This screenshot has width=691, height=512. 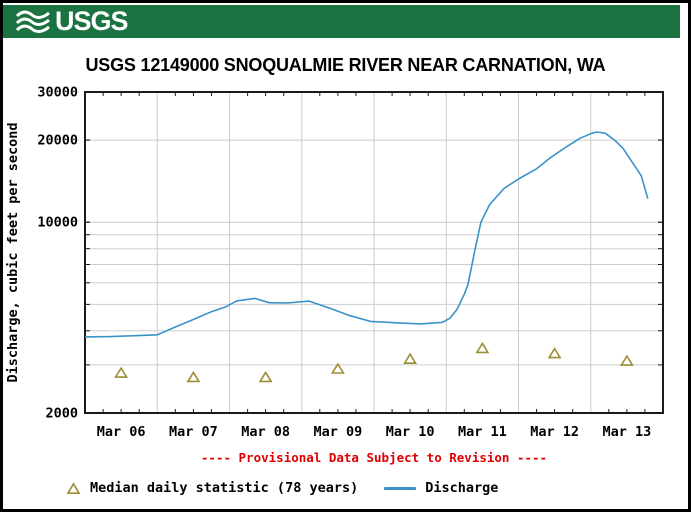 I want to click on x-tick-label: Mar 09, so click(x=338, y=432).